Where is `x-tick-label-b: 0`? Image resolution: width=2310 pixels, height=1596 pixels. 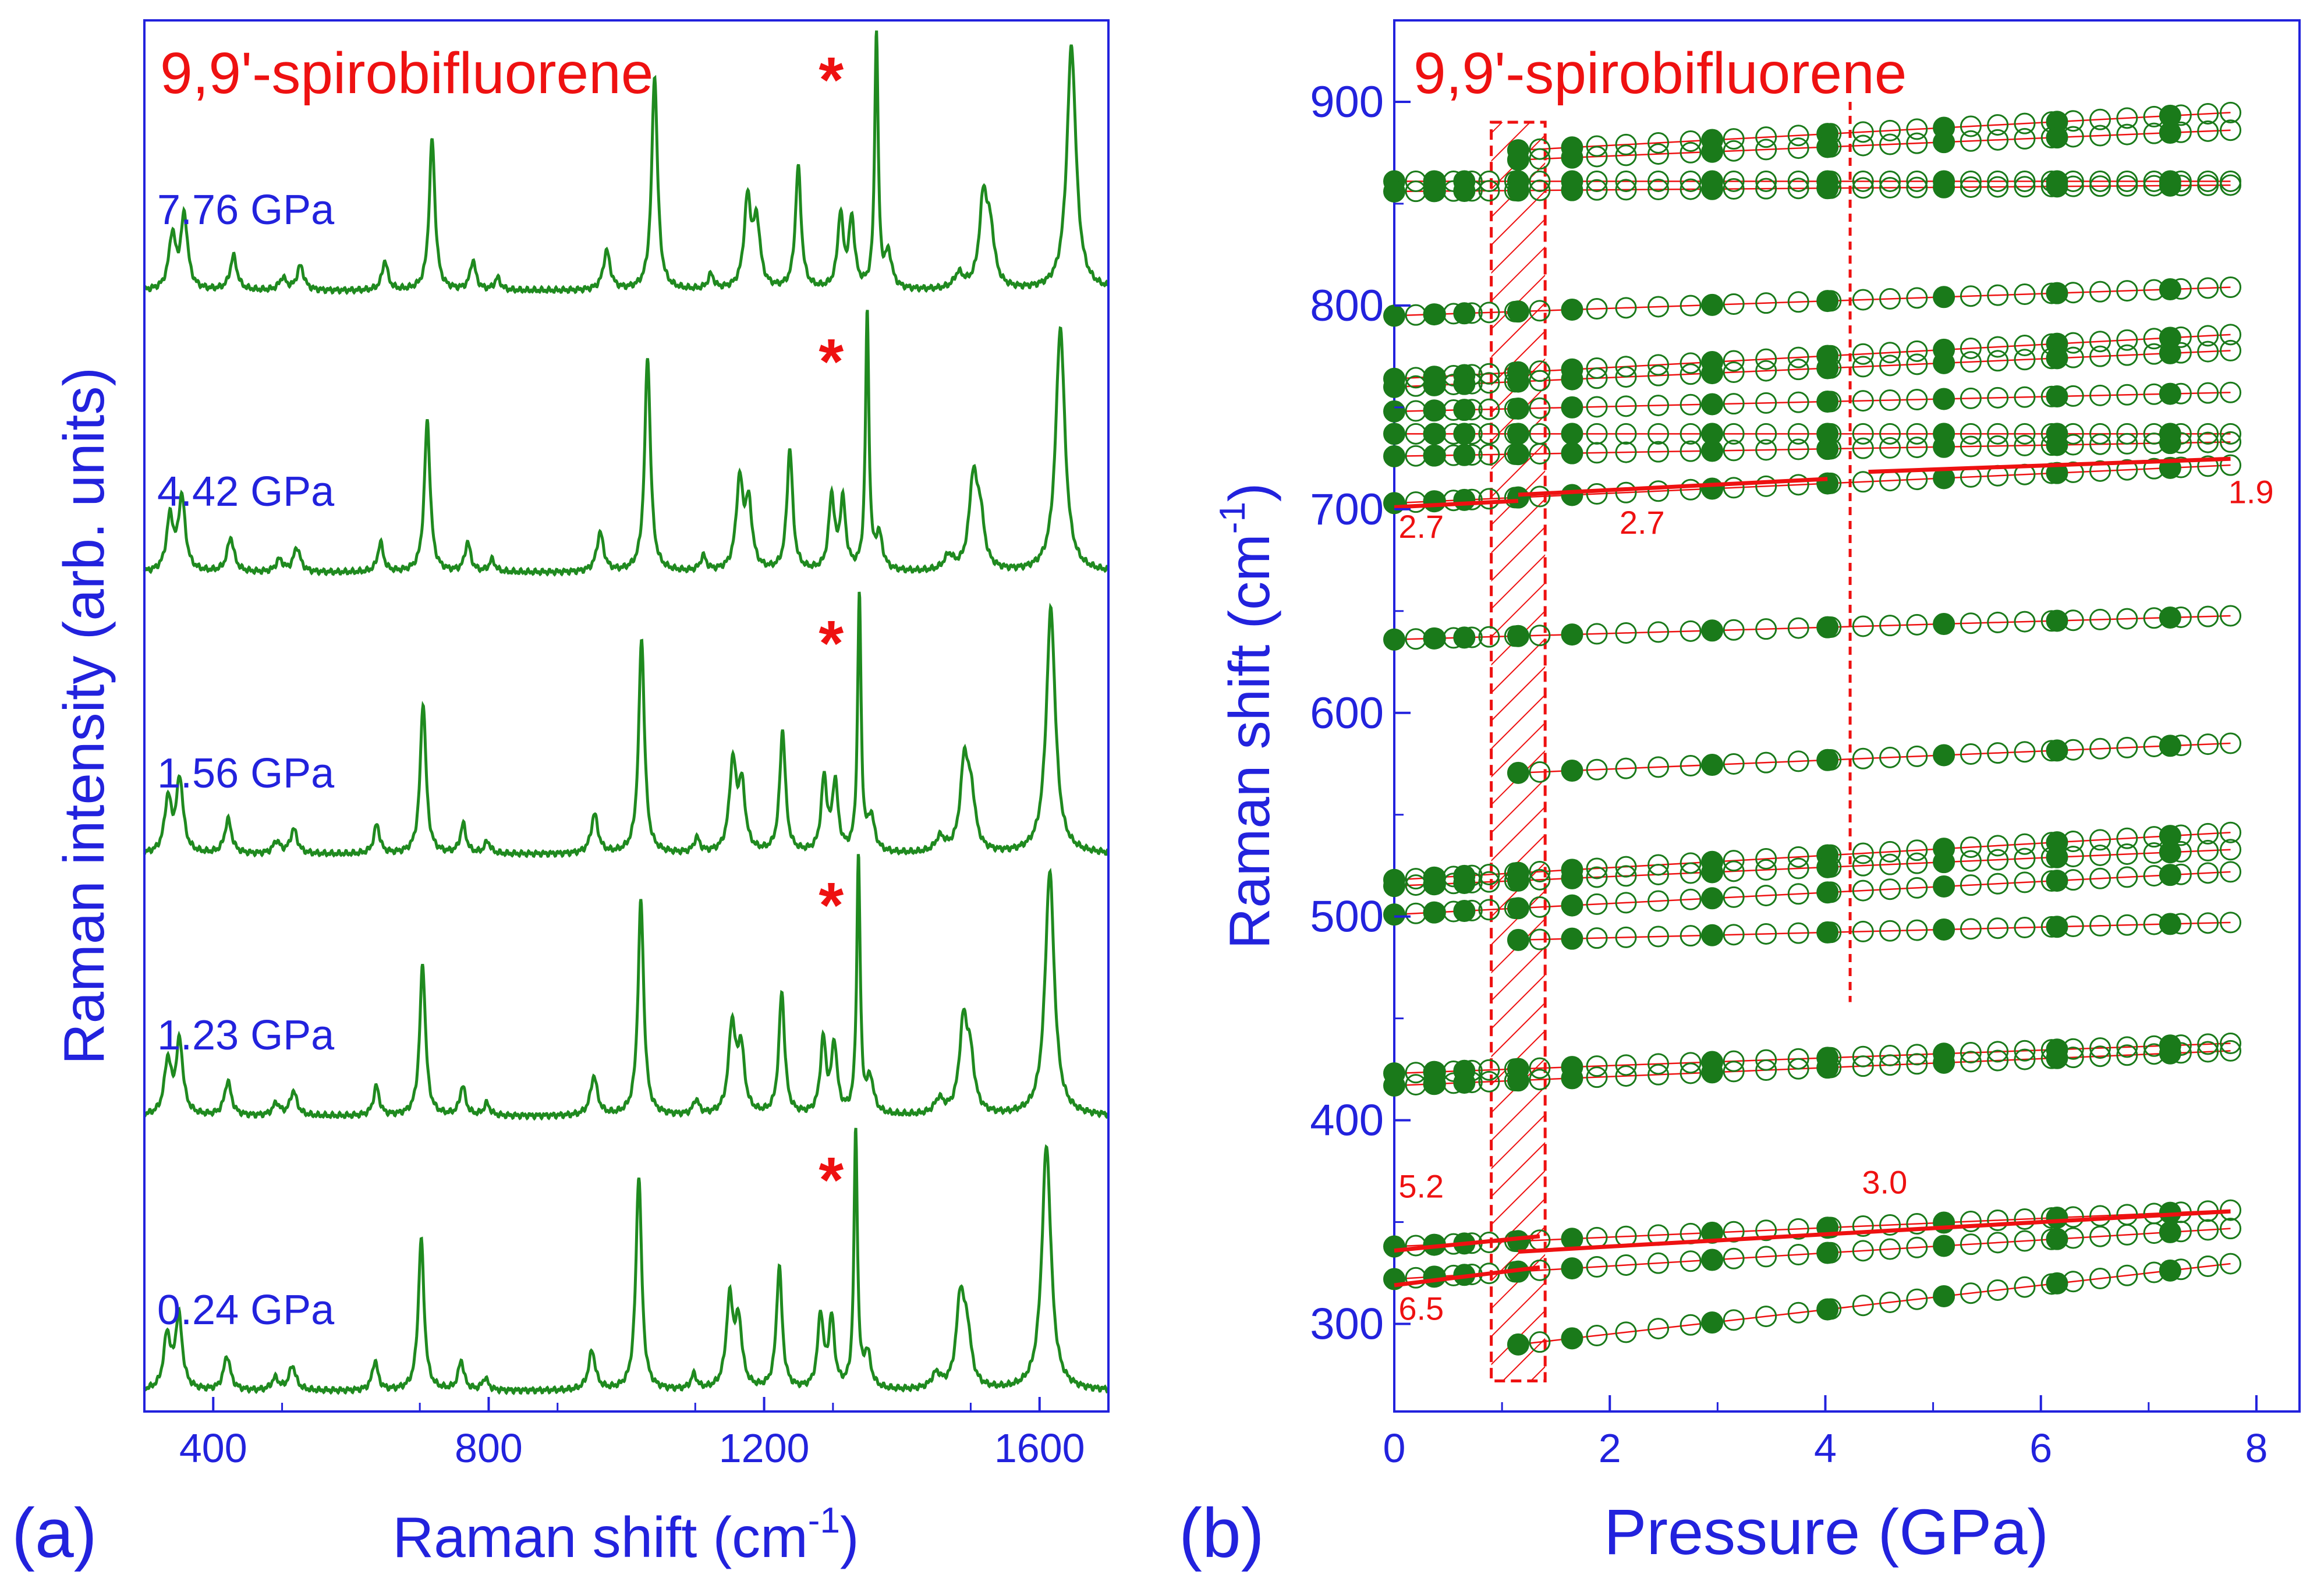
x-tick-label-b: 0 is located at coordinates (1395, 1448).